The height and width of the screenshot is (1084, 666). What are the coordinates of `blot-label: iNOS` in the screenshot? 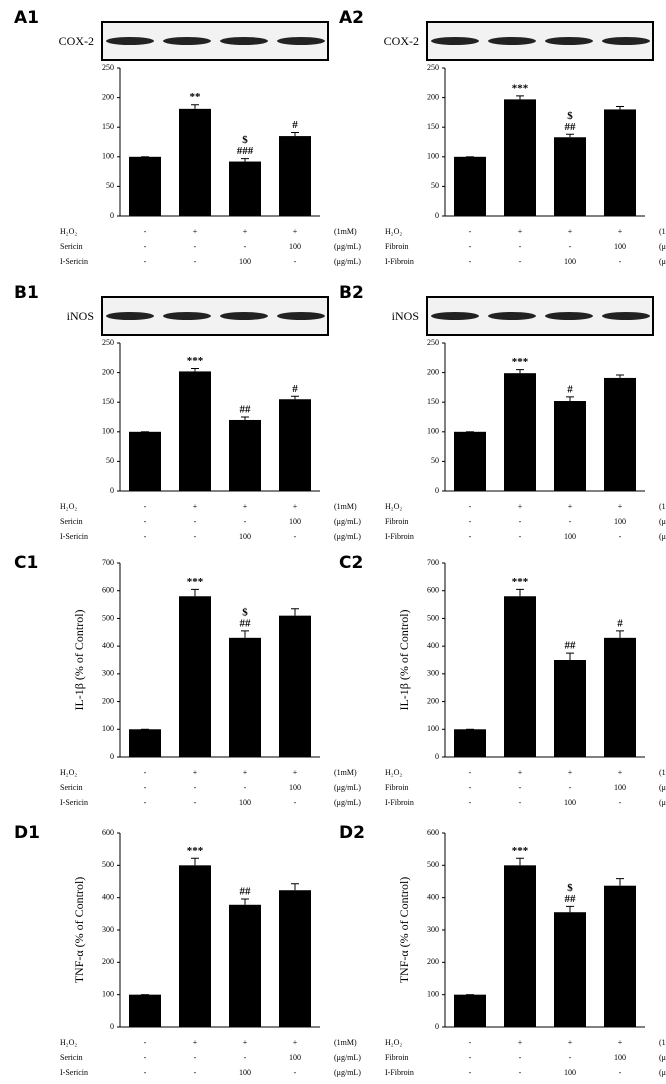 It's located at (80, 316).